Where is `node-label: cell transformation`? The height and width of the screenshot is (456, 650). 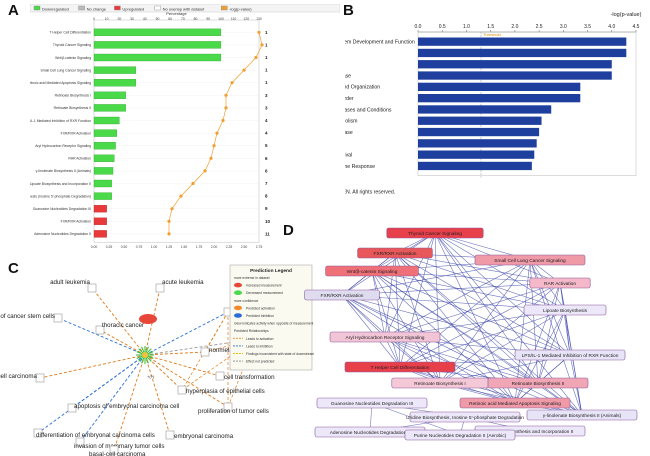
node-label: cell transformation is located at coordinates (249, 377).